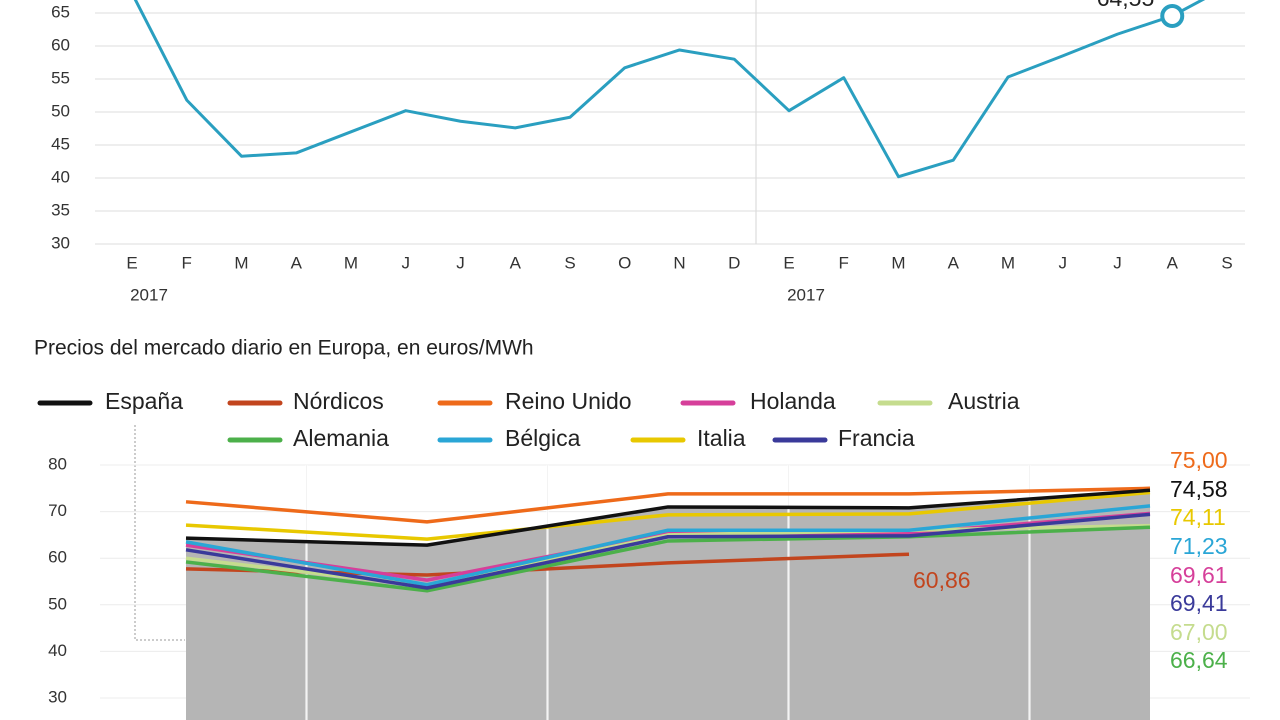 Image resolution: width=1280 pixels, height=720 pixels. Describe the element at coordinates (159, 533) in the screenshot. I see `bracket` at that location.